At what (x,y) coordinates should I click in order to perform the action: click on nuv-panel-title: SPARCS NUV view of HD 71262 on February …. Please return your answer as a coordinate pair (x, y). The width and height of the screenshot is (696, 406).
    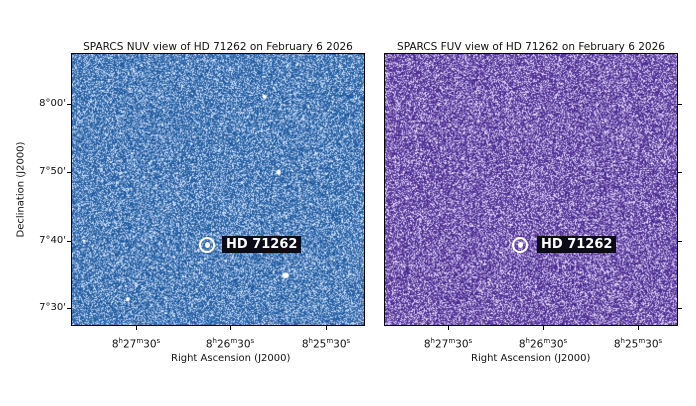
    Looking at the image, I should click on (218, 47).